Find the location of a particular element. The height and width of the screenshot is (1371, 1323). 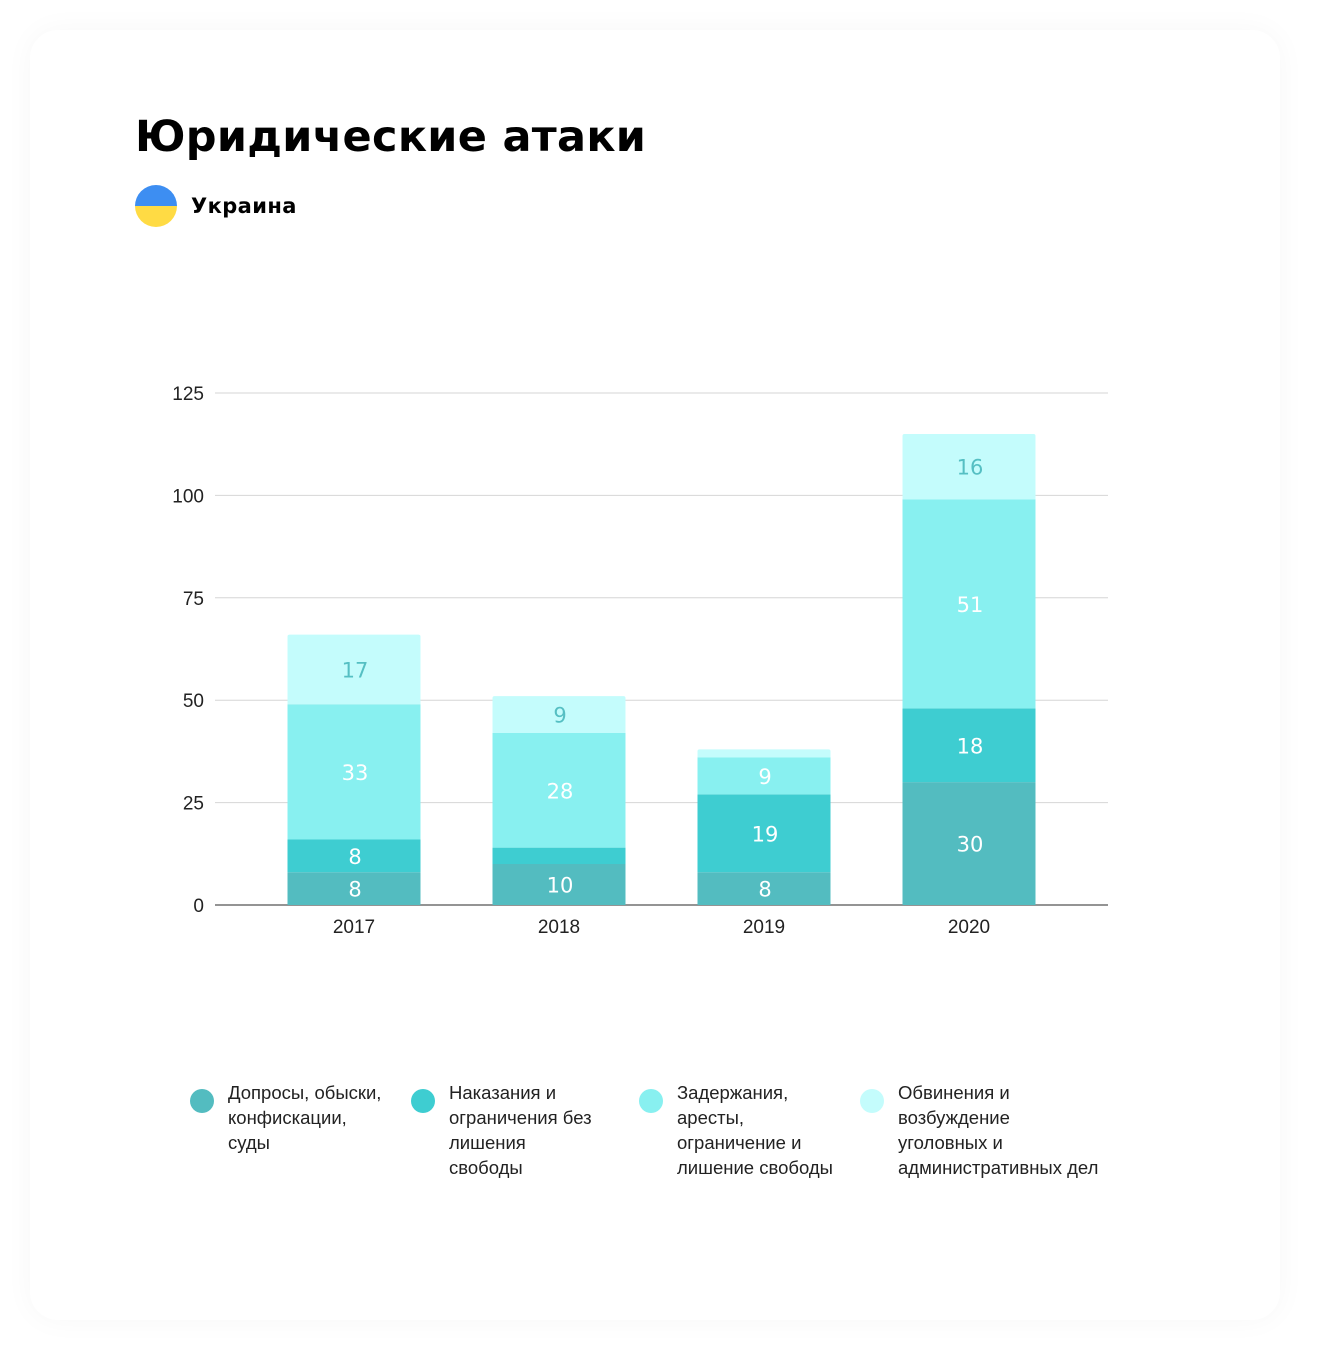

data-label: 16 is located at coordinates (970, 468).